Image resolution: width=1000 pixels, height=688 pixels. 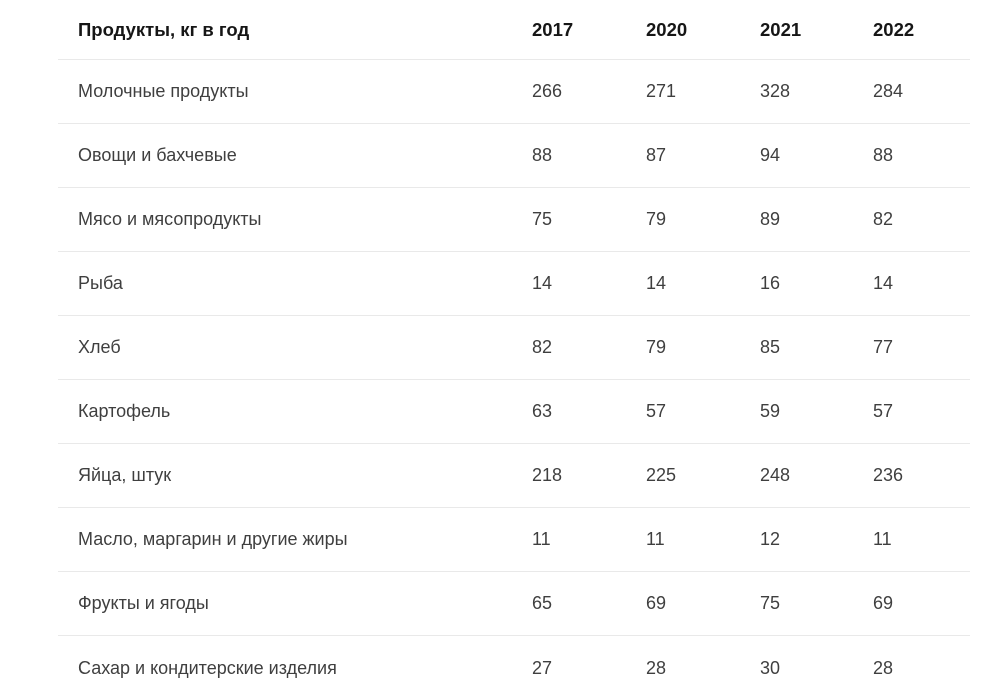 I want to click on table-header-row: Продукты, кг в год 2017 2020 2021 2022, so click(x=514, y=30).